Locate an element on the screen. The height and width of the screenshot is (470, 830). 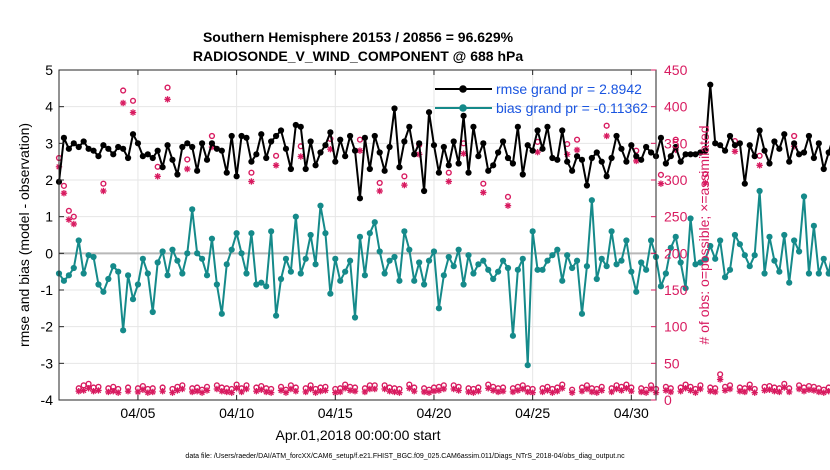
y-left-tick-label: 0 is located at coordinates (49, 253).